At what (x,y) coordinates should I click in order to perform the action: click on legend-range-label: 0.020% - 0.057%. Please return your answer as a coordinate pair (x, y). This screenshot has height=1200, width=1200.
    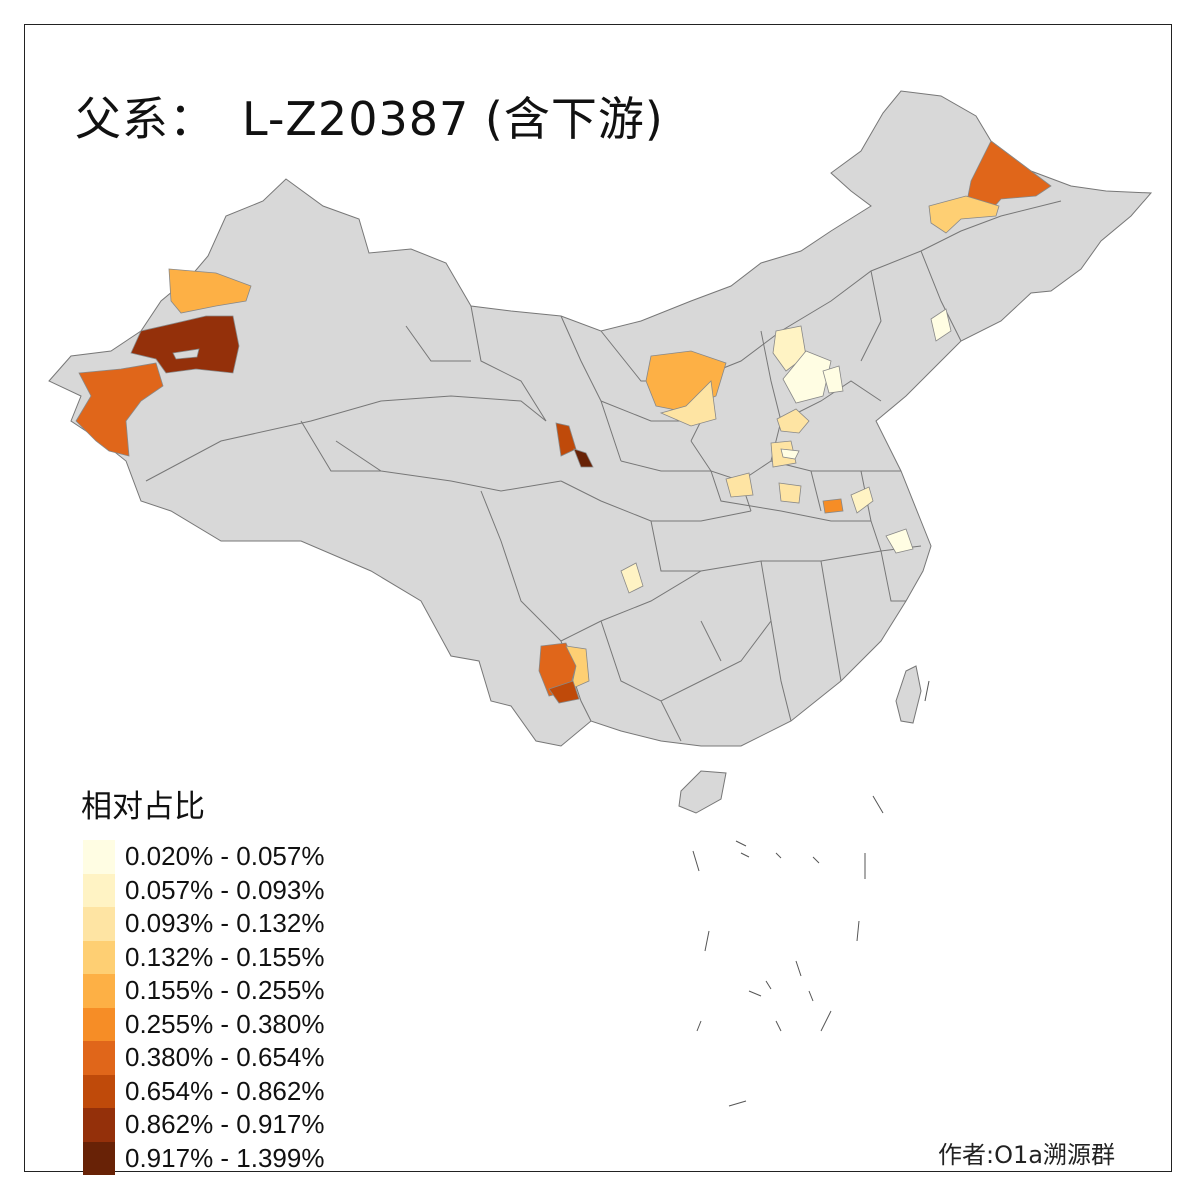
    Looking at the image, I should click on (225, 856).